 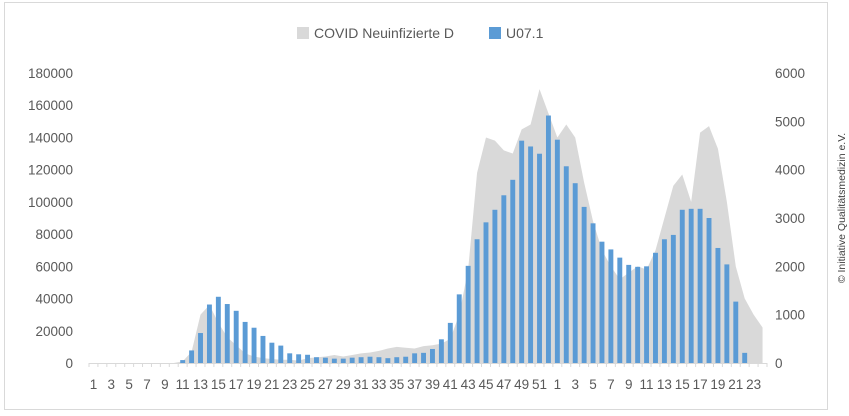 What do you see at coordinates (790, 170) in the screenshot?
I see `y-right-tick-label: 4000` at bounding box center [790, 170].